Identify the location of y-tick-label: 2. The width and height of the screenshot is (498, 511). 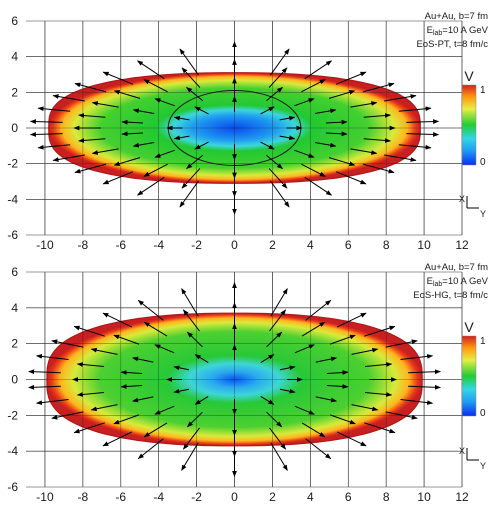
(14, 344).